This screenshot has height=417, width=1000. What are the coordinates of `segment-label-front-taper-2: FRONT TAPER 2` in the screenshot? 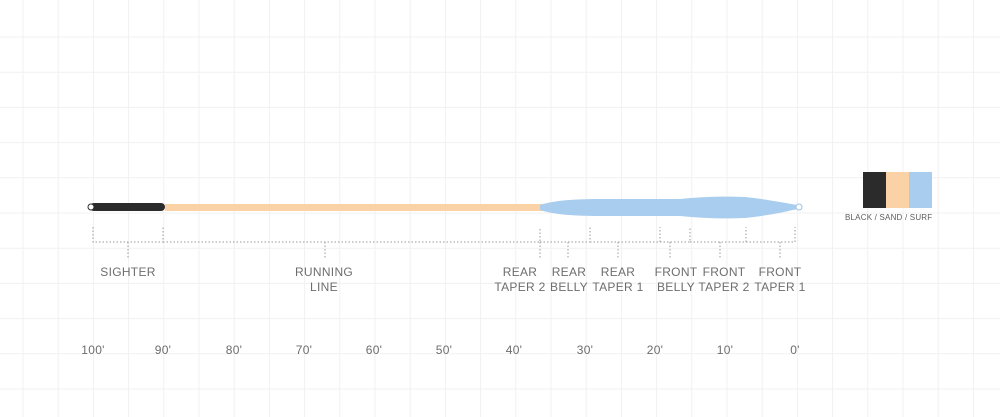 It's located at (723, 280).